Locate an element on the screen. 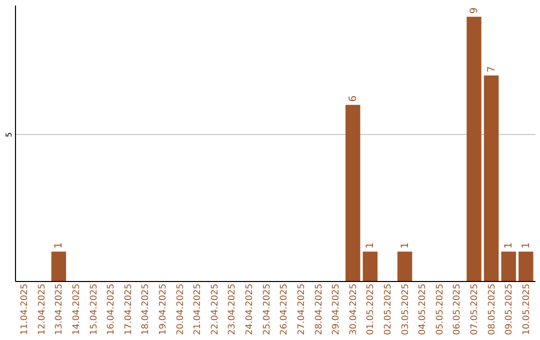 The width and height of the screenshot is (540, 340). x-tick-label: 27.04.2025 is located at coordinates (301, 310).